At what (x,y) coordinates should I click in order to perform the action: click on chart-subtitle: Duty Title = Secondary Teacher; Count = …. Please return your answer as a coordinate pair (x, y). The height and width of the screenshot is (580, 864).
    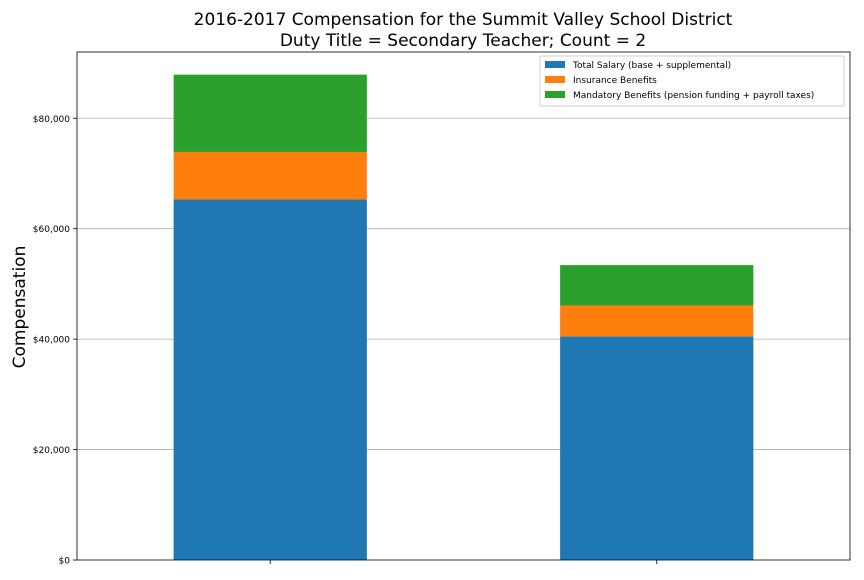
    Looking at the image, I should click on (463, 41).